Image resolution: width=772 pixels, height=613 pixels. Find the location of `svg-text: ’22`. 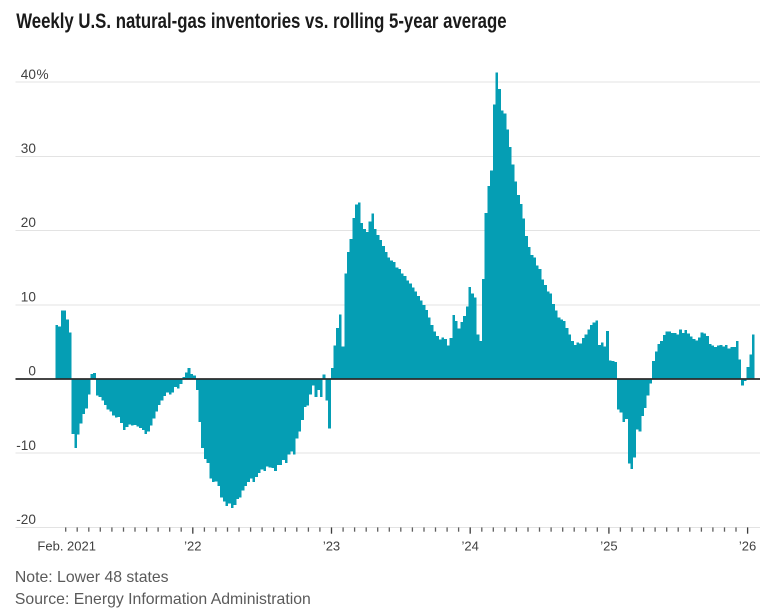

svg-text: ’22 is located at coordinates (192, 546).